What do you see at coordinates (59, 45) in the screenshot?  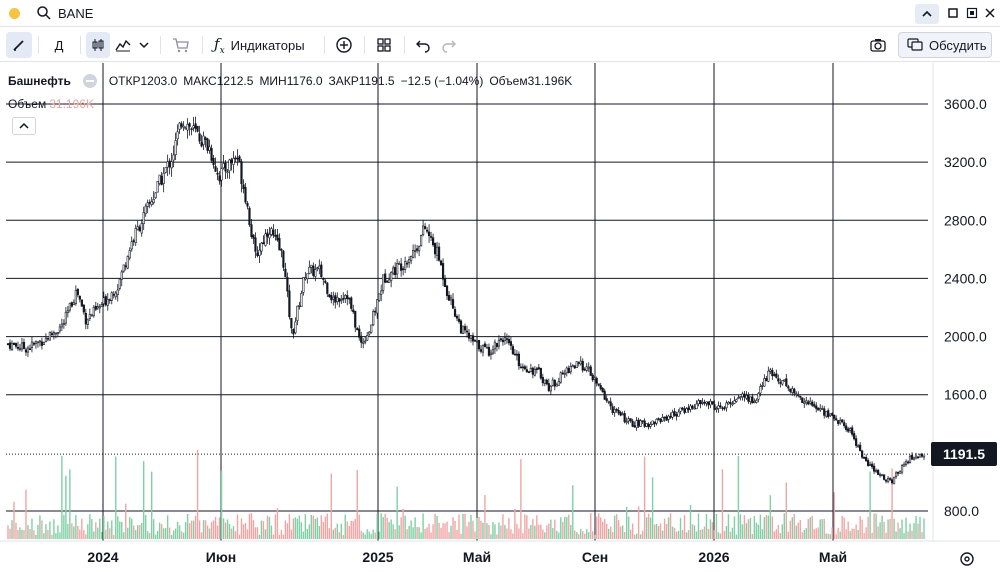 I see `timeframe-button: Д` at bounding box center [59, 45].